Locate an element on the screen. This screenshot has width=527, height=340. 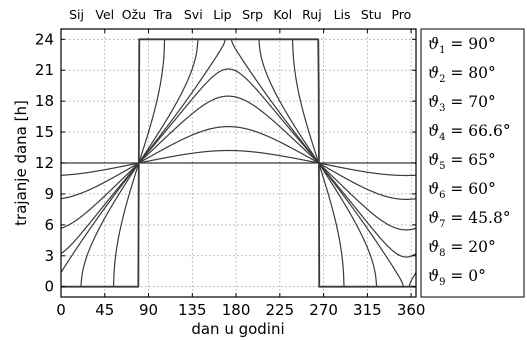
y-tick-label: 18 is located at coordinates (44, 101).